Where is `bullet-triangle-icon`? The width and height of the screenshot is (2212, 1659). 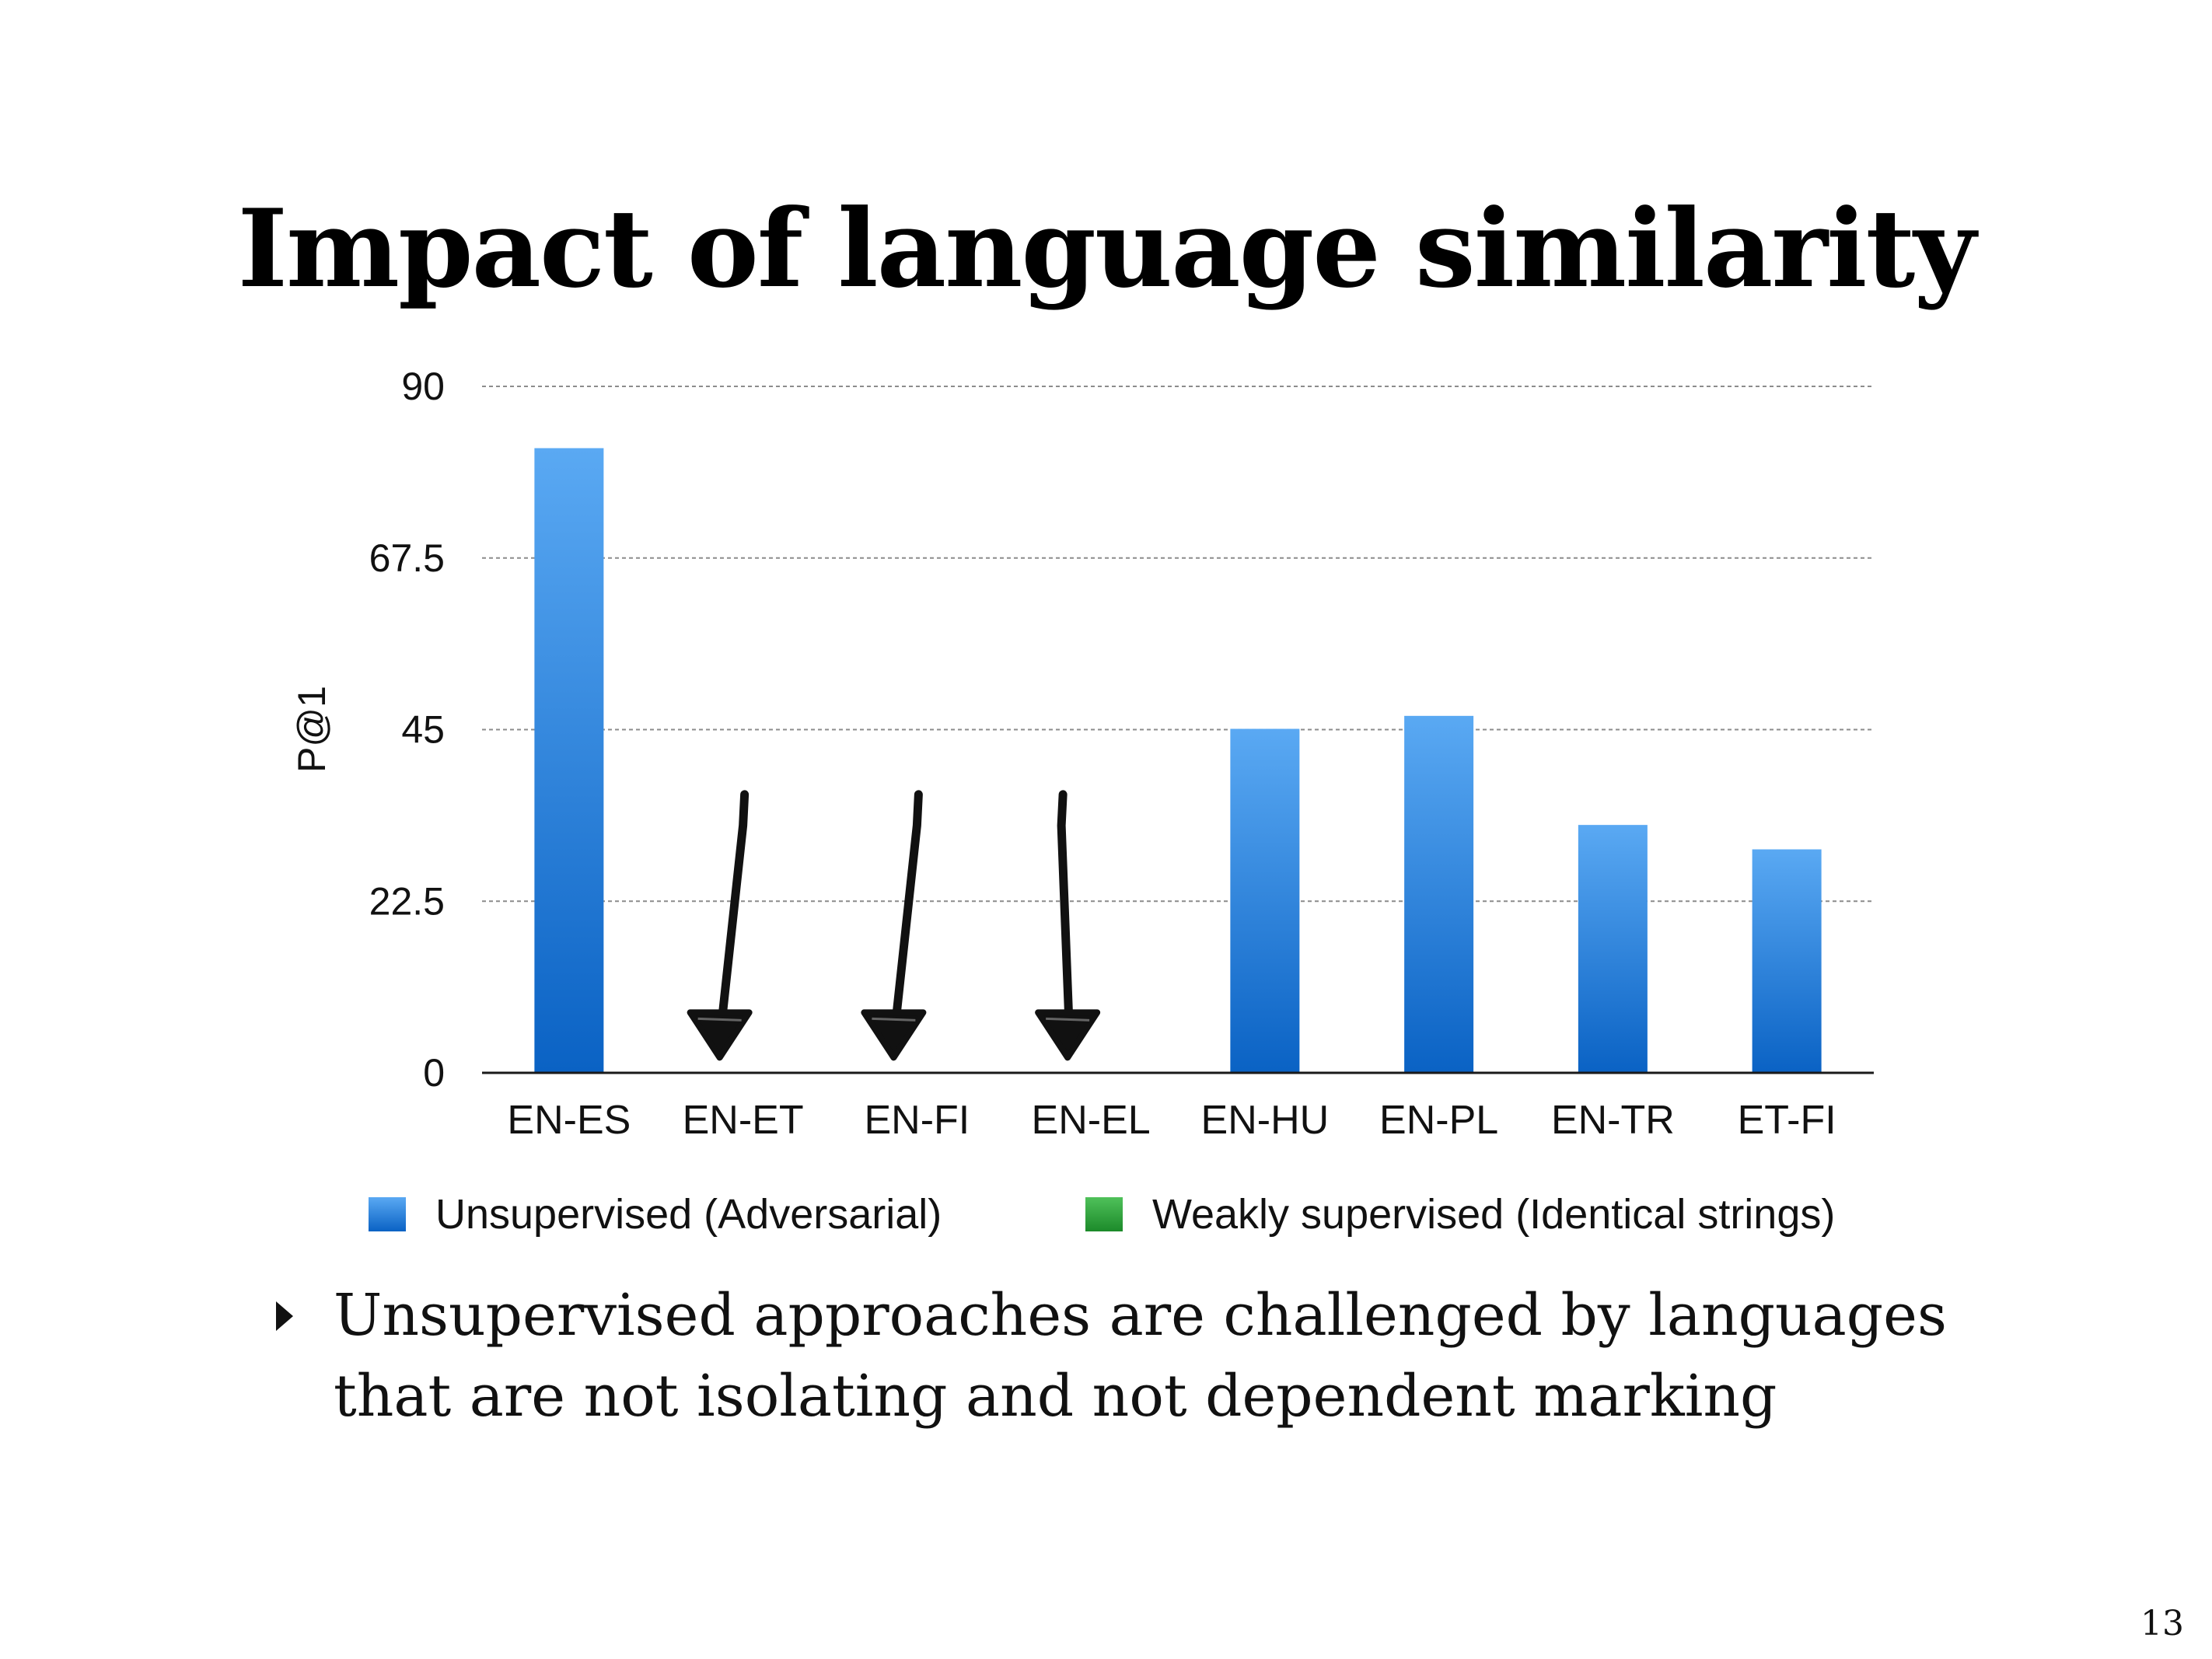 bullet-triangle-icon is located at coordinates (284, 1316).